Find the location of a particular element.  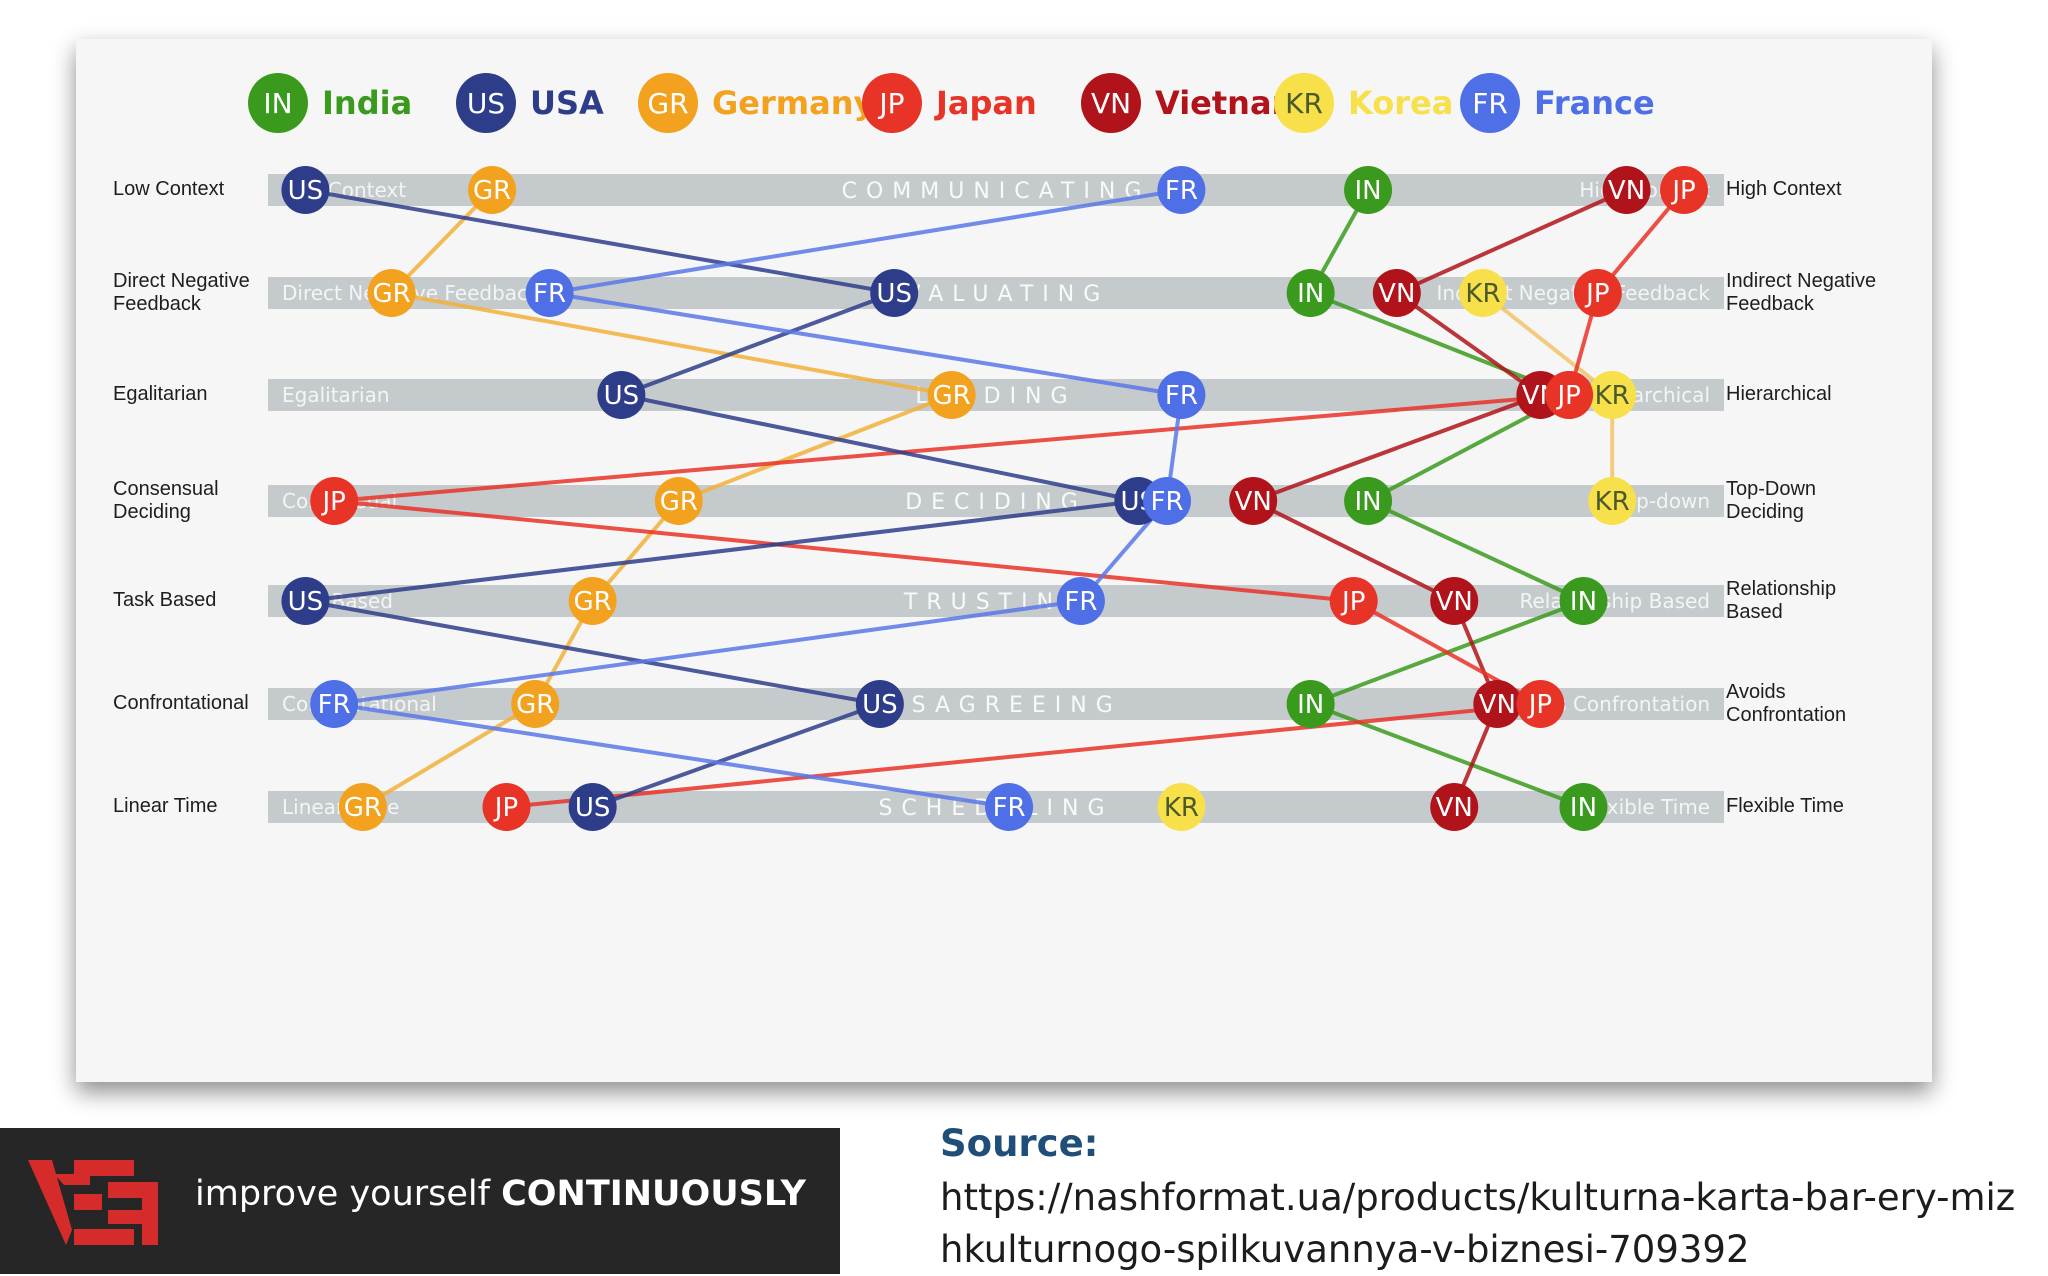

node-fr-disagreeing: FR is located at coordinates (334, 704).